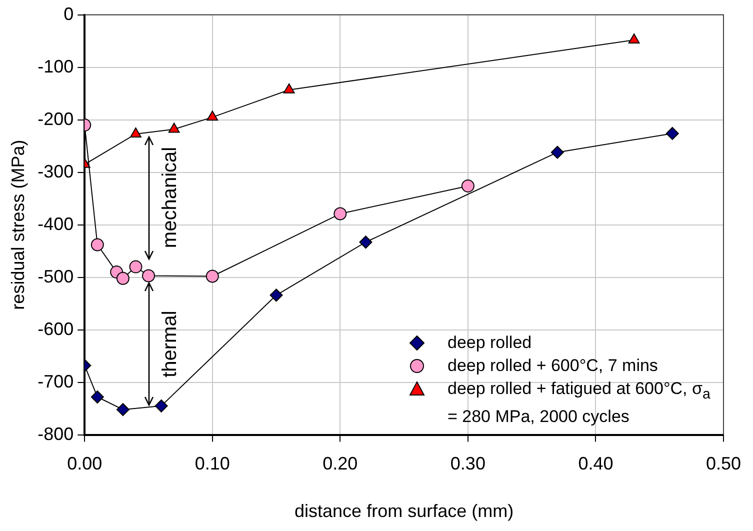  I want to click on x-tick-label: 0.50, so click(724, 464).